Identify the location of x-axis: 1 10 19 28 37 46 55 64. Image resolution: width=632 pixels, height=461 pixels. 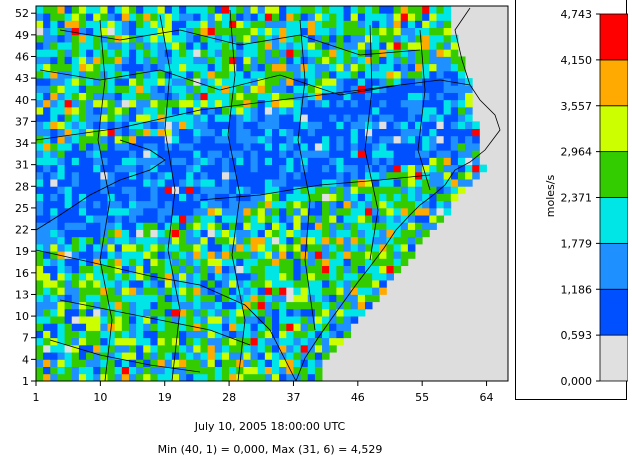
(263, 392).